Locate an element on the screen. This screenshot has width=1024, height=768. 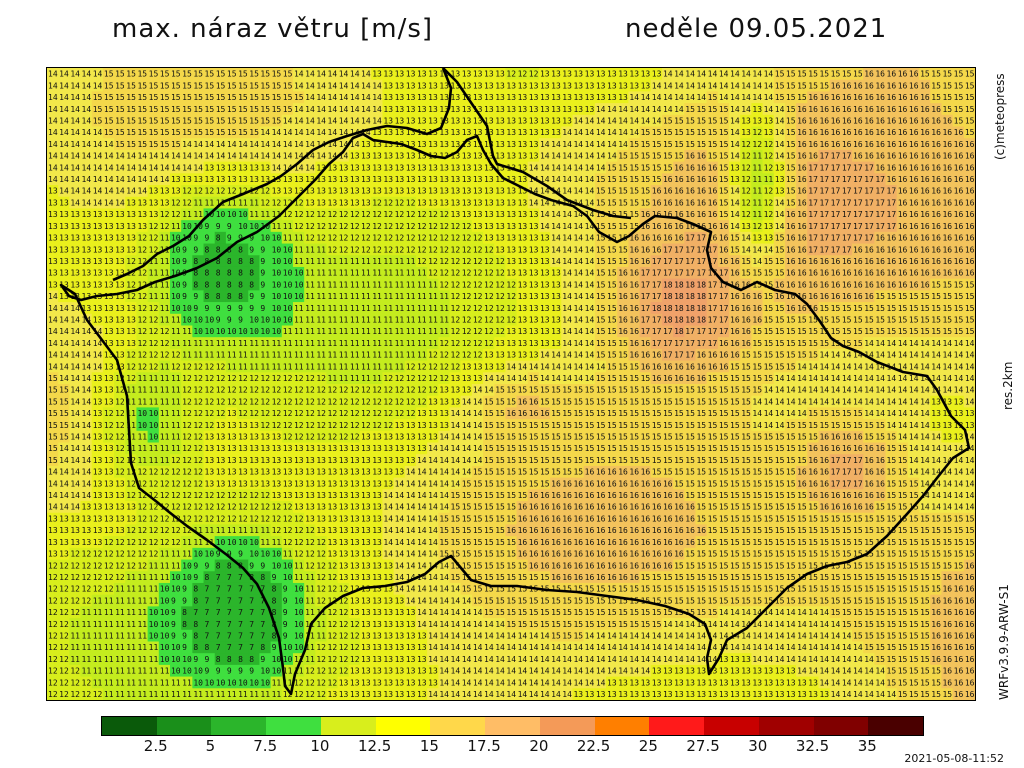
legend-tick-label: 25 is located at coordinates (648, 746).